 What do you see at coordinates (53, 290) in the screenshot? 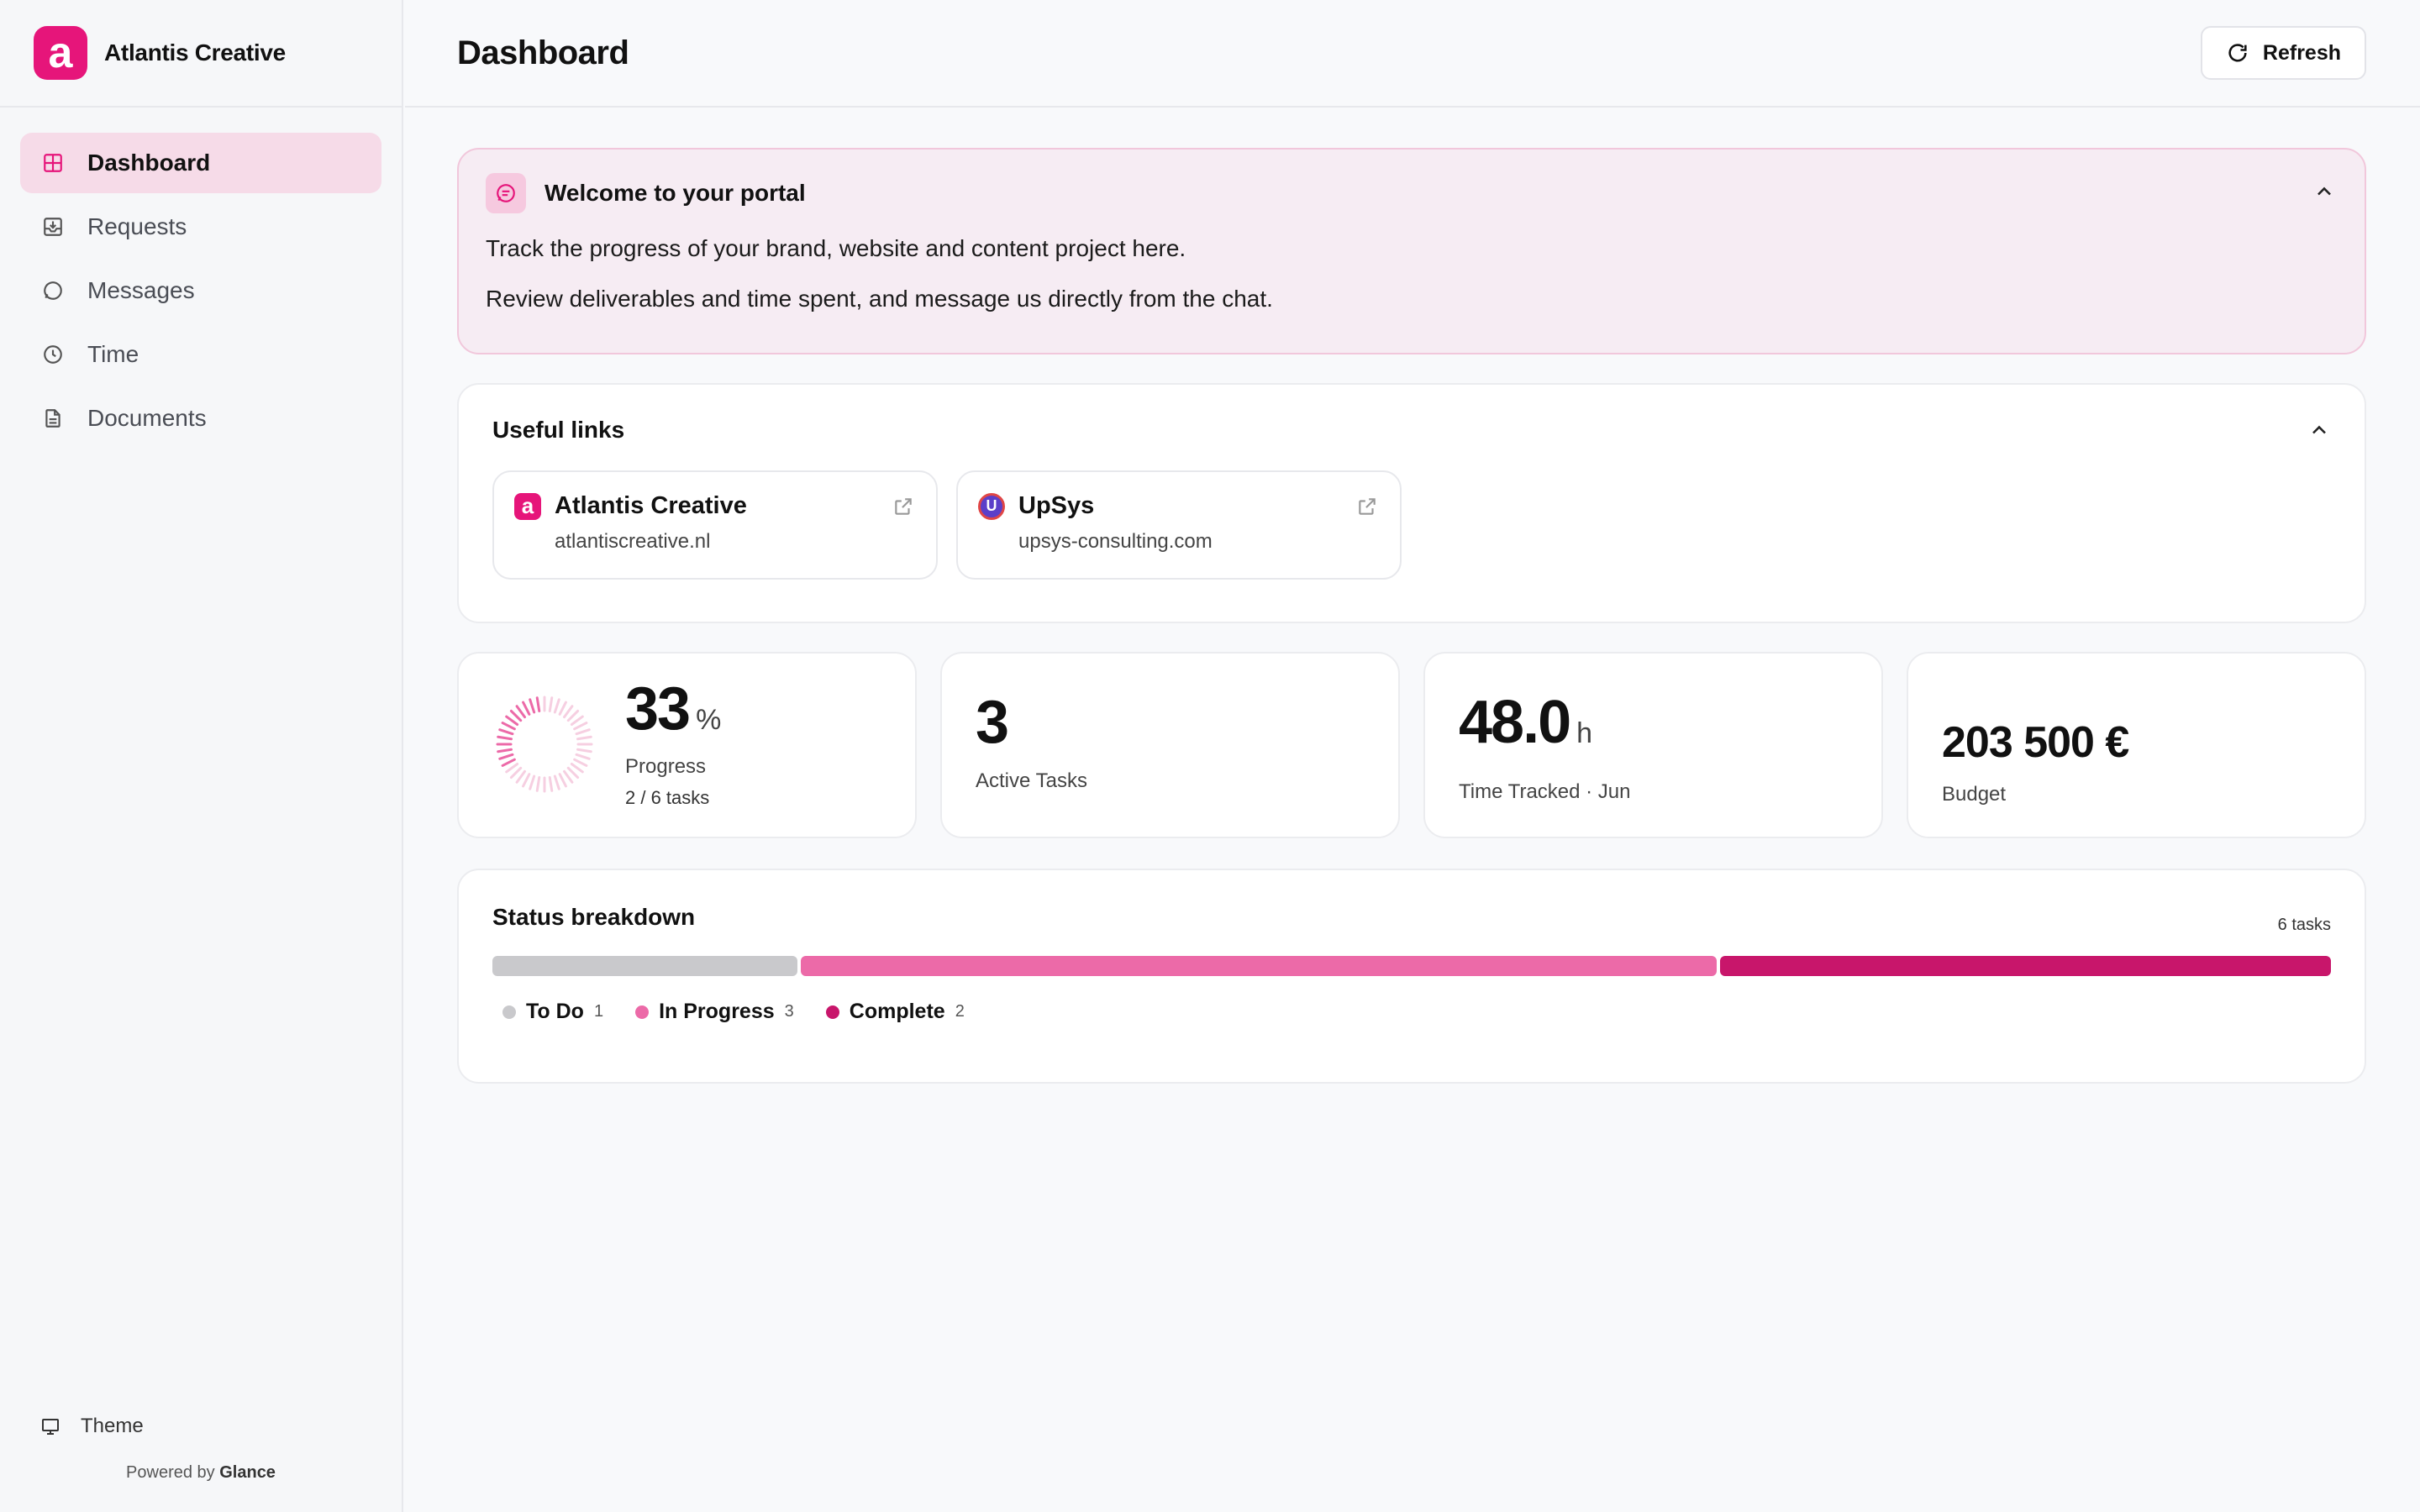
I see `chat-icon` at bounding box center [53, 290].